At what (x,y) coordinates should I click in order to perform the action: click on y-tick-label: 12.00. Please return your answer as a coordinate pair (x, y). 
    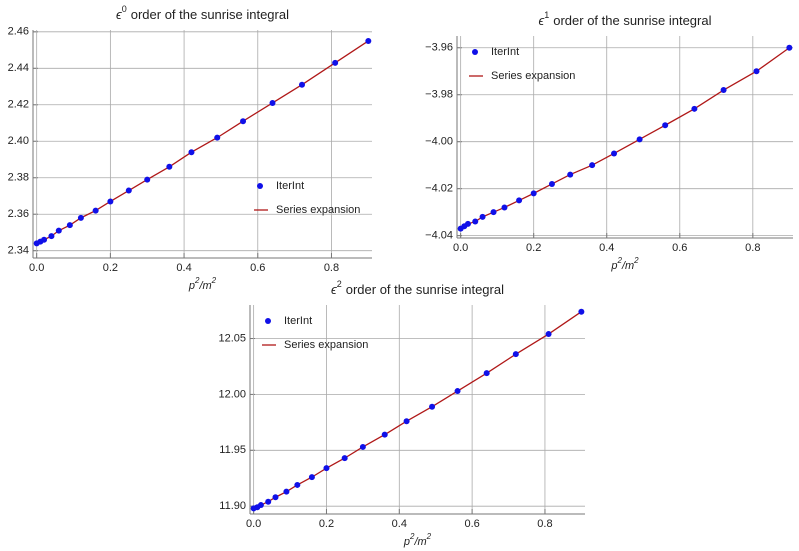
    Looking at the image, I should click on (232, 394).